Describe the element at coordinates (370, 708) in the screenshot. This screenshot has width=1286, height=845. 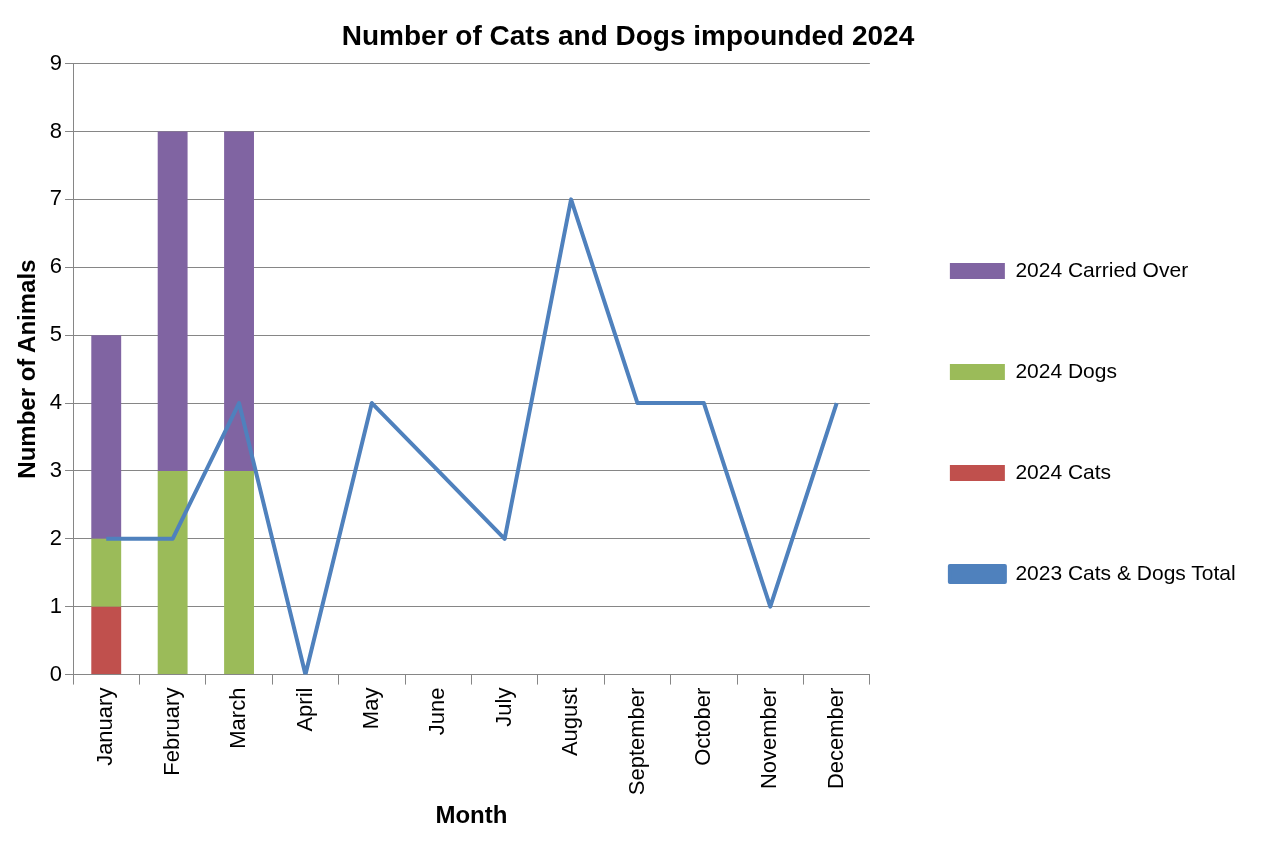
I see `x-tick-label: May` at that location.